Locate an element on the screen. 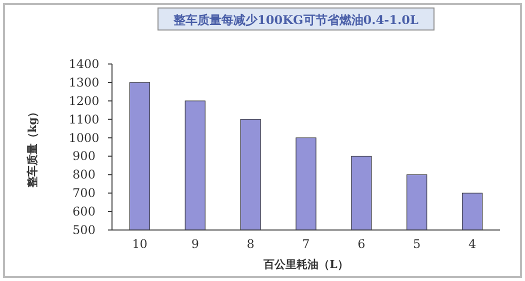 The image size is (525, 281). x-tick-label: 7 is located at coordinates (306, 244).